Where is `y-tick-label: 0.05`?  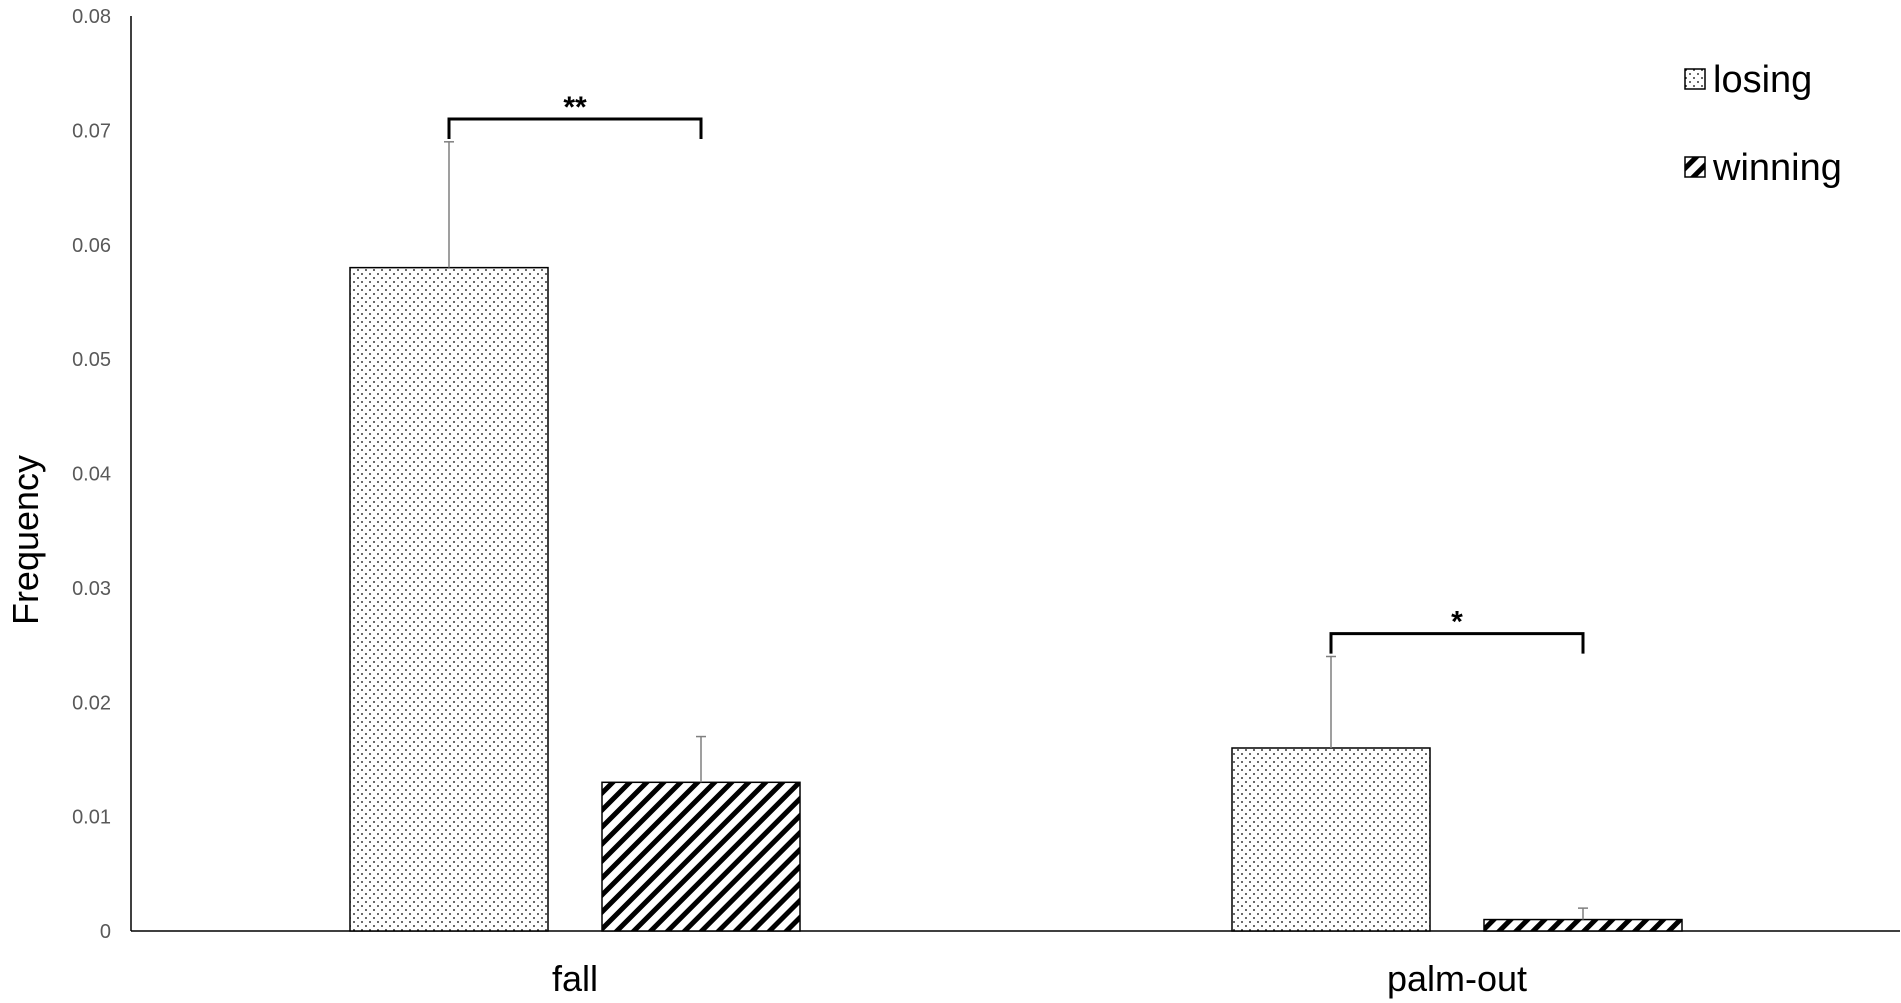 y-tick-label: 0.05 is located at coordinates (91, 360).